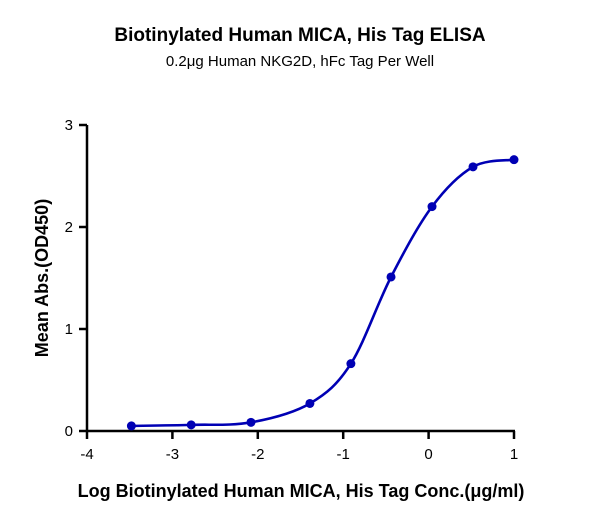  What do you see at coordinates (300, 35) in the screenshot?
I see `chart-title: Biotinylated Human MICA, His Tag ELISA` at bounding box center [300, 35].